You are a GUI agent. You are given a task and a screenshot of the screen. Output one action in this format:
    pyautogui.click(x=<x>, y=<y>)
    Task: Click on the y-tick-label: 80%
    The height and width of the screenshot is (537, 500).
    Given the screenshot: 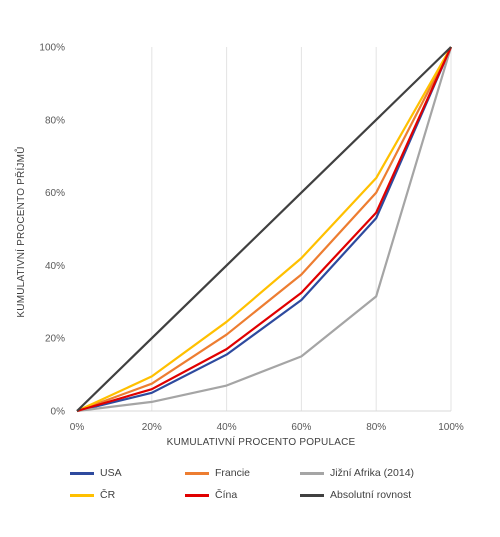 What is the action you would take?
    pyautogui.click(x=55, y=120)
    